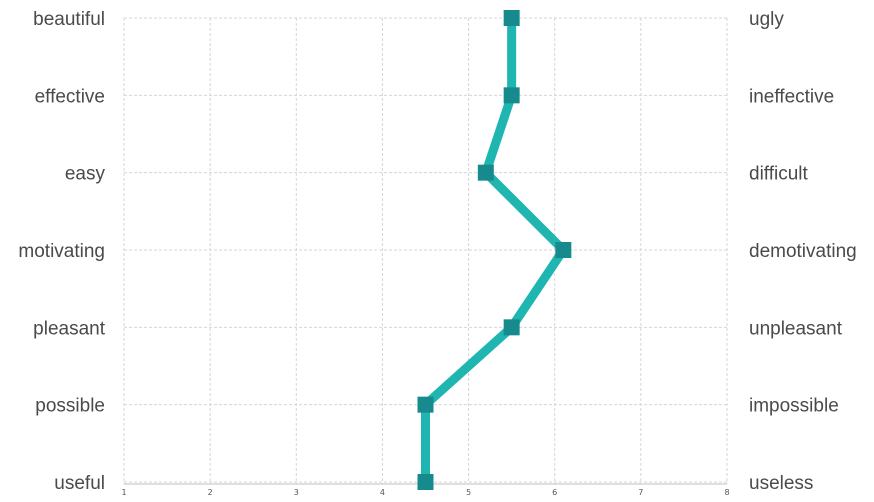 This screenshot has height=502, width=874. I want to click on left-pole-label: pleasant, so click(69, 328).